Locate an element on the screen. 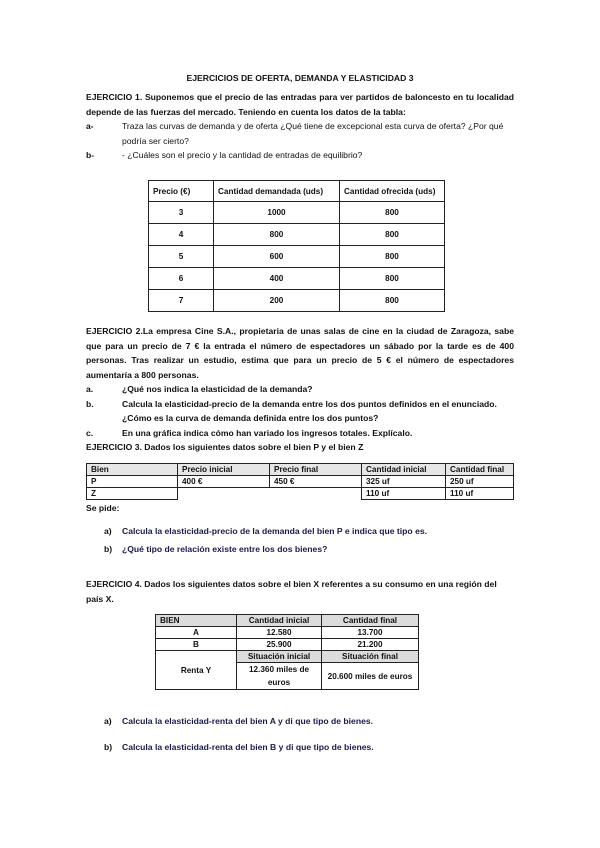  item-label: c. is located at coordinates (90, 432).